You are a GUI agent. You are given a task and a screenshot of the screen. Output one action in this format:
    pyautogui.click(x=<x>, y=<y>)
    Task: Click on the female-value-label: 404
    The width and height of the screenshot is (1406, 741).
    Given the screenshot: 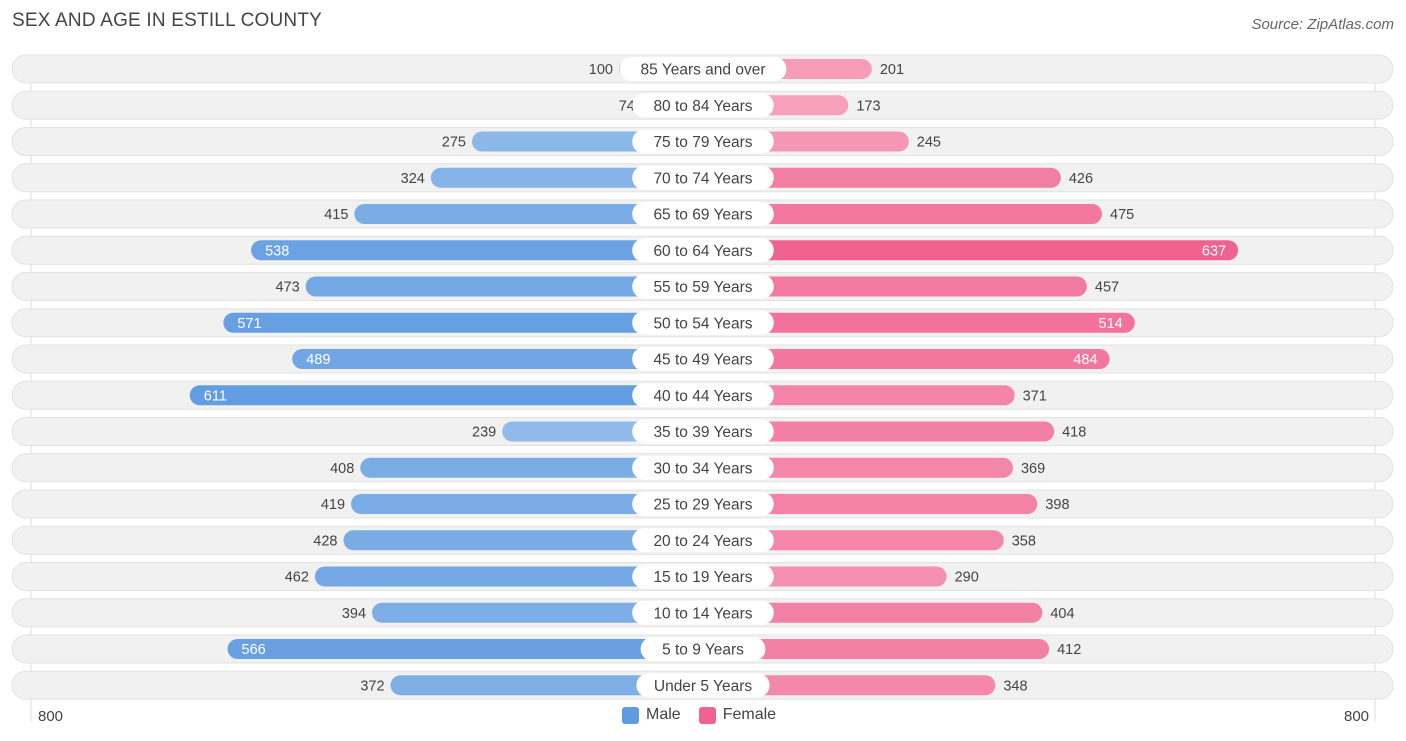 What is the action you would take?
    pyautogui.click(x=1062, y=614)
    